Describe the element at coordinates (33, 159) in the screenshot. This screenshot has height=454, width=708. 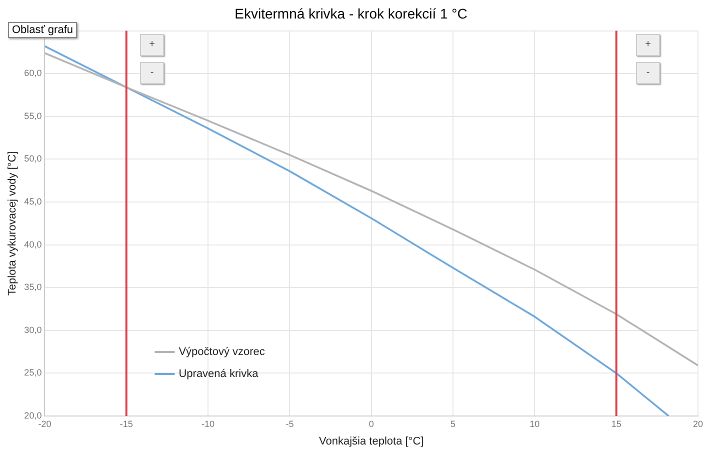
I see `y-tick-label: 50,0` at that location.